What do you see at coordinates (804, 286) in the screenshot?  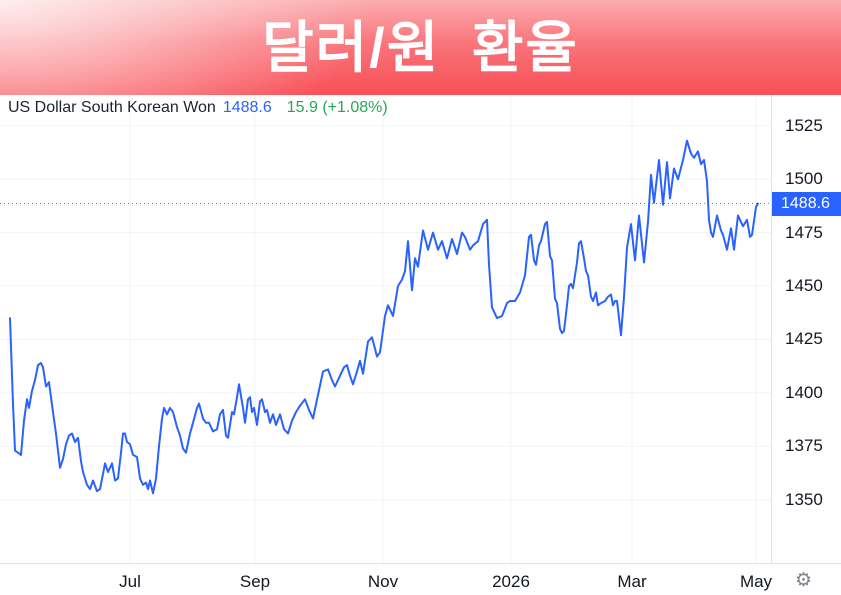 I see `y-axis-label: 1450` at bounding box center [804, 286].